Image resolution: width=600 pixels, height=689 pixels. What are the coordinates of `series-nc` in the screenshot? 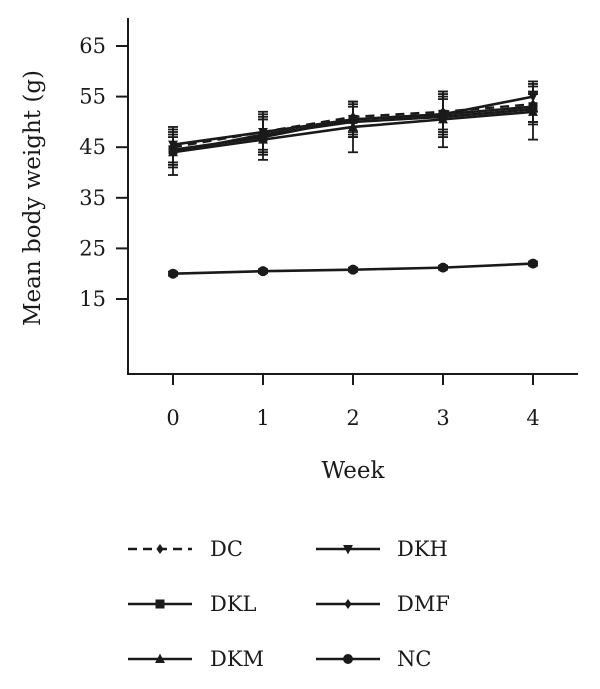 It's located at (353, 268).